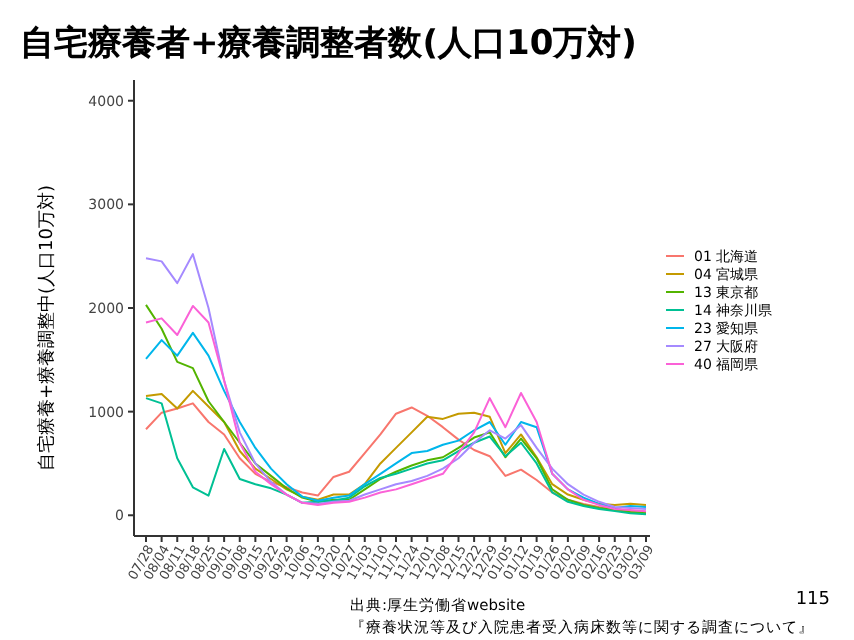  Describe the element at coordinates (47, 328) in the screenshot. I see `y-axis-title: 自宅療養+療養調整中(人口10万対)` at that location.